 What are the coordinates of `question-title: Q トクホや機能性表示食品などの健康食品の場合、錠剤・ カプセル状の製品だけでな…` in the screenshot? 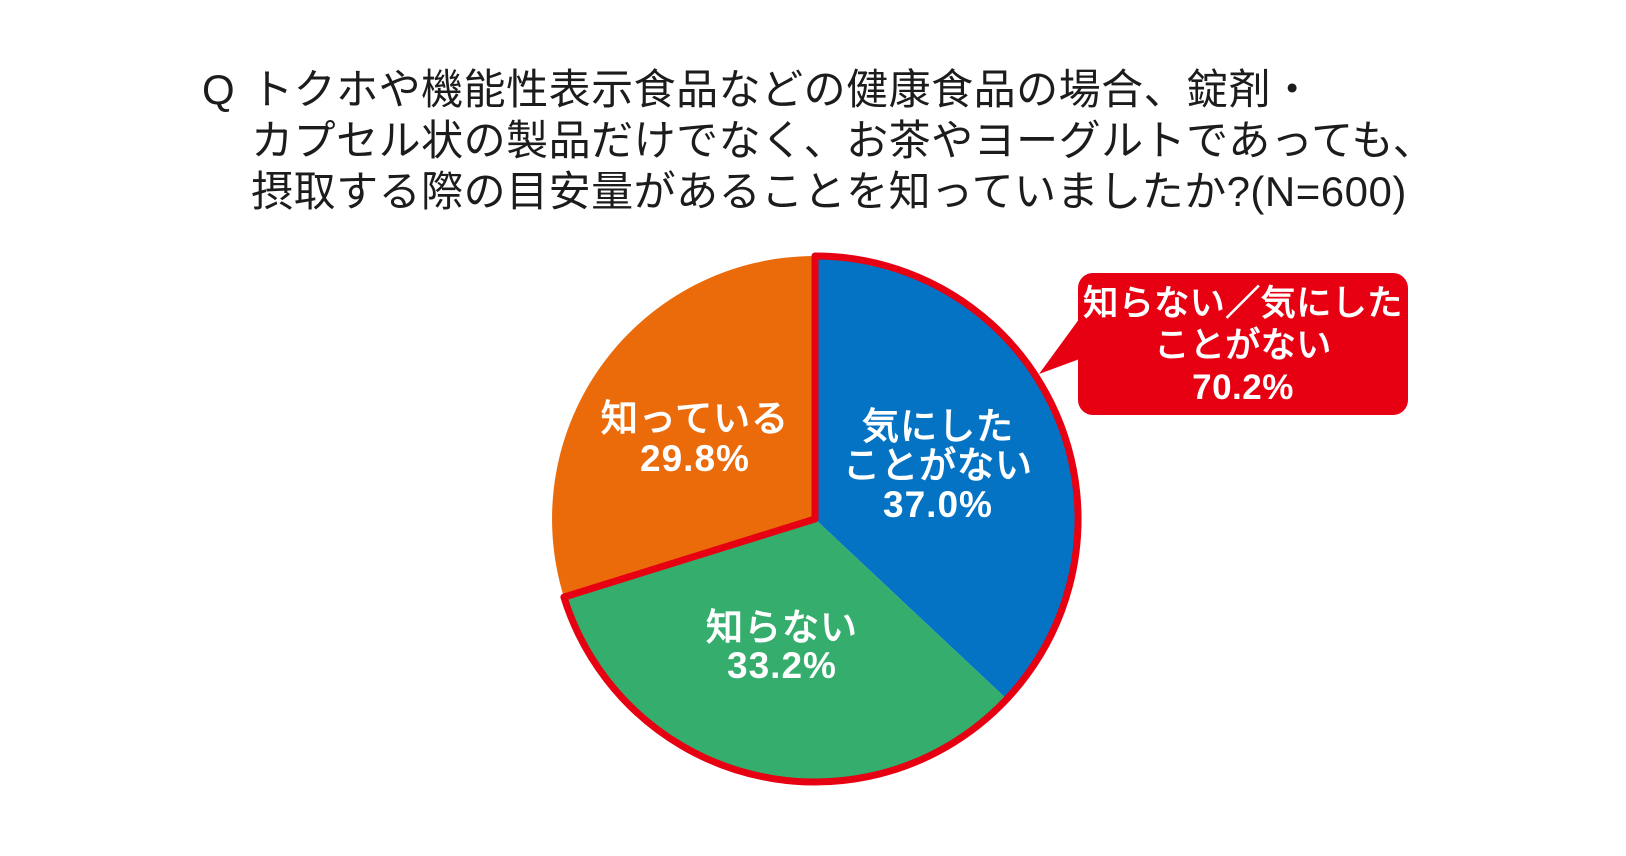 It's located at (818, 140).